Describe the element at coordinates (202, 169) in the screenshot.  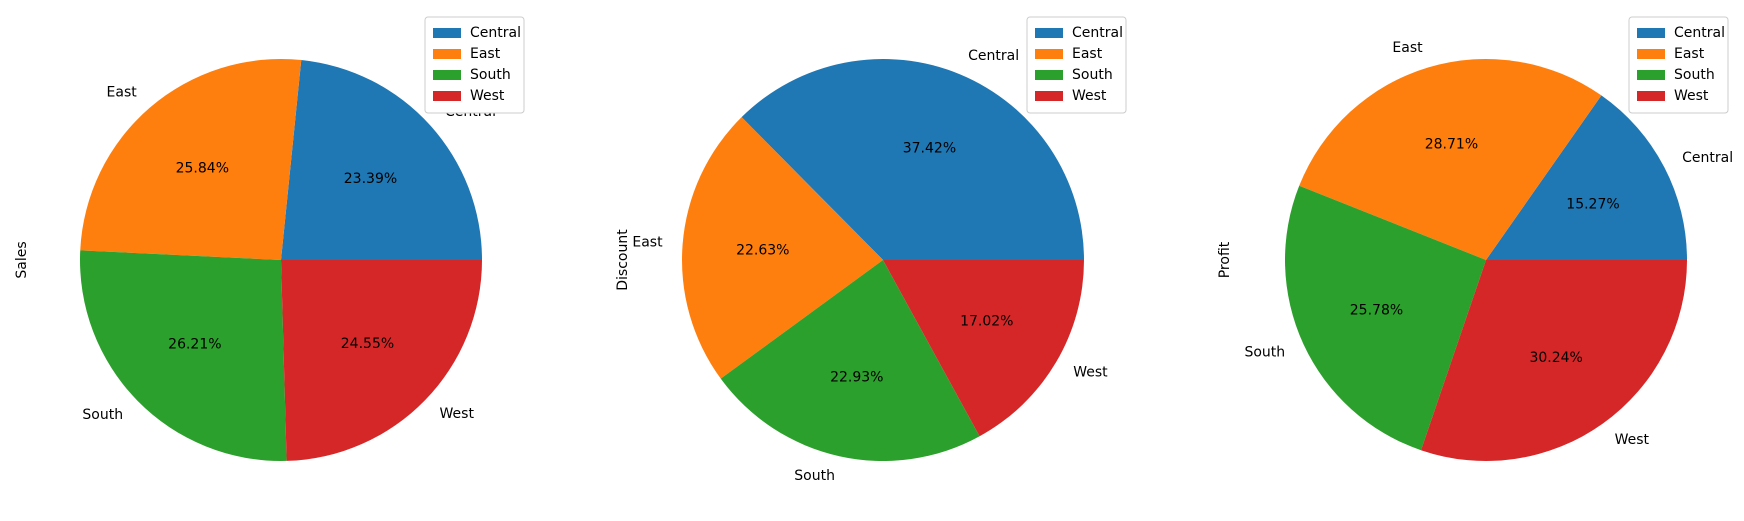
I see `pct-label-east: 25.84%` at that location.